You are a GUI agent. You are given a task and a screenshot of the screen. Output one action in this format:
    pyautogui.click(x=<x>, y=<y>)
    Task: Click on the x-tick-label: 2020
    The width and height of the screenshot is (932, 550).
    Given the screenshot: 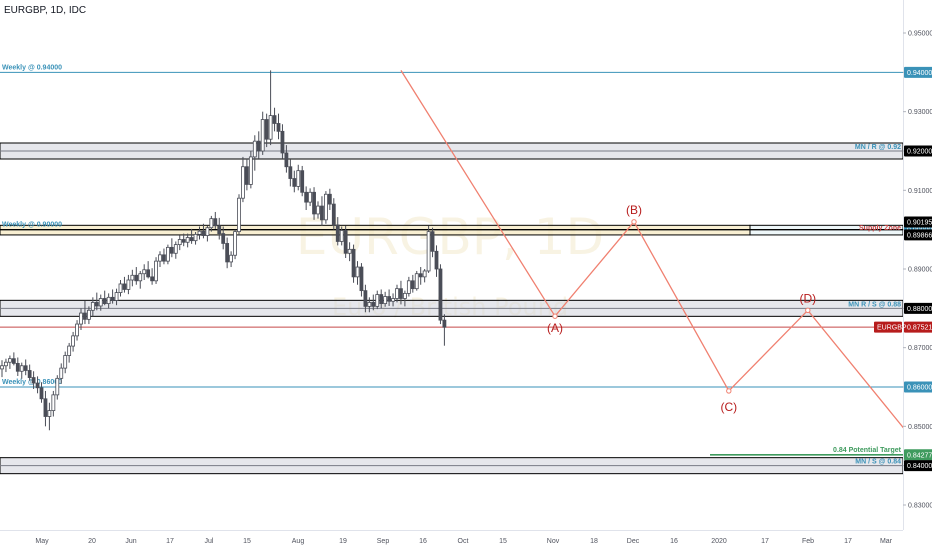 What is the action you would take?
    pyautogui.click(x=719, y=541)
    